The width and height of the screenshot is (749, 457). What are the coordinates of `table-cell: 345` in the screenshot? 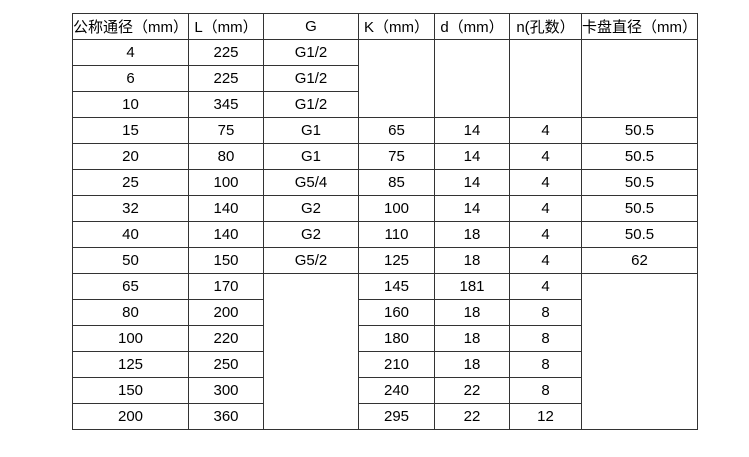 It's located at (226, 104).